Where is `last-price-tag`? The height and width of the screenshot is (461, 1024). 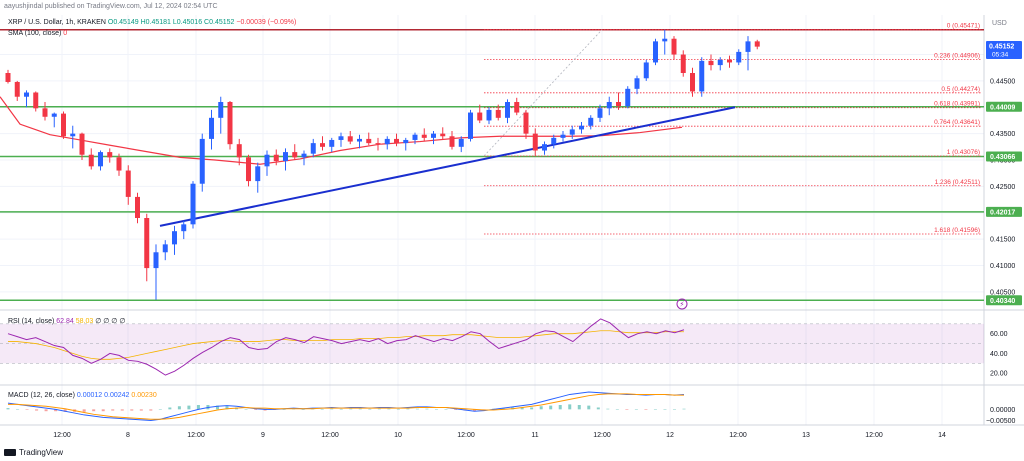
last-price-tag is located at coordinates (1004, 50).